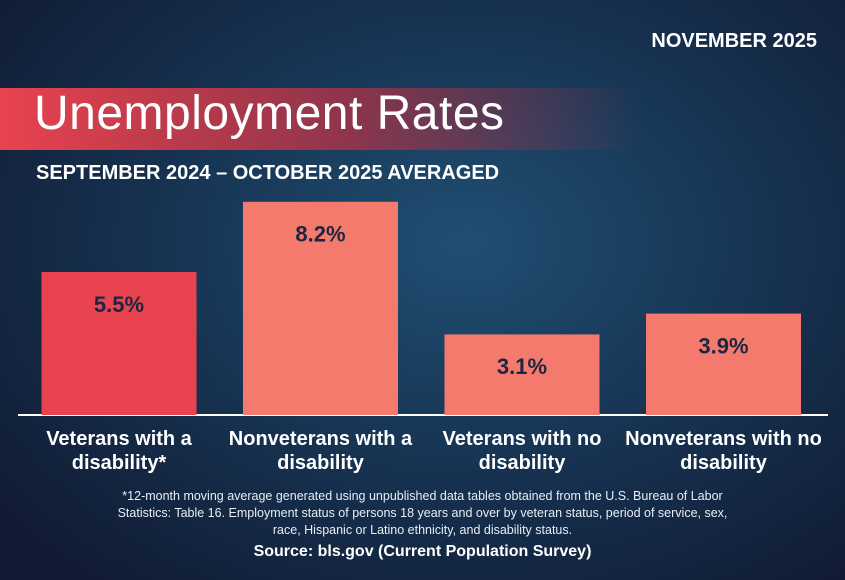 The height and width of the screenshot is (580, 845). What do you see at coordinates (320, 451) in the screenshot?
I see `category-label: Nonveterans with a disability` at bounding box center [320, 451].